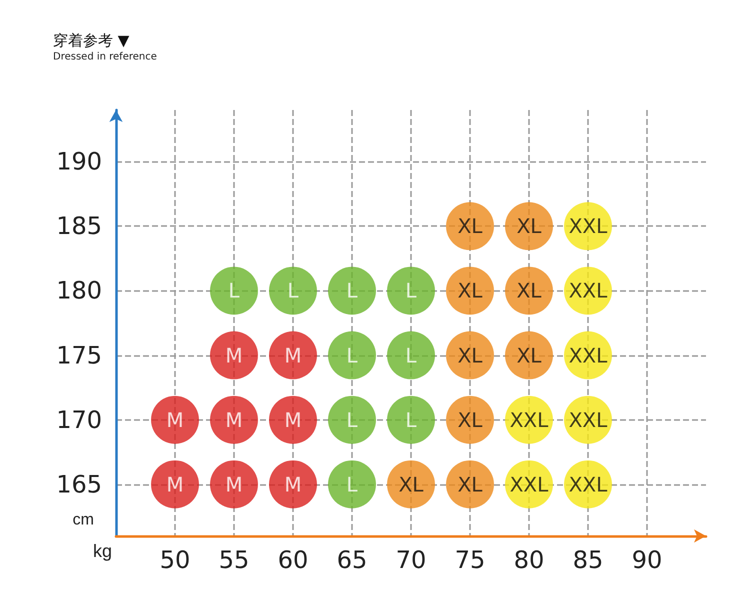  What do you see at coordinates (102, 551) in the screenshot?
I see `x-axis-title: kg` at bounding box center [102, 551].